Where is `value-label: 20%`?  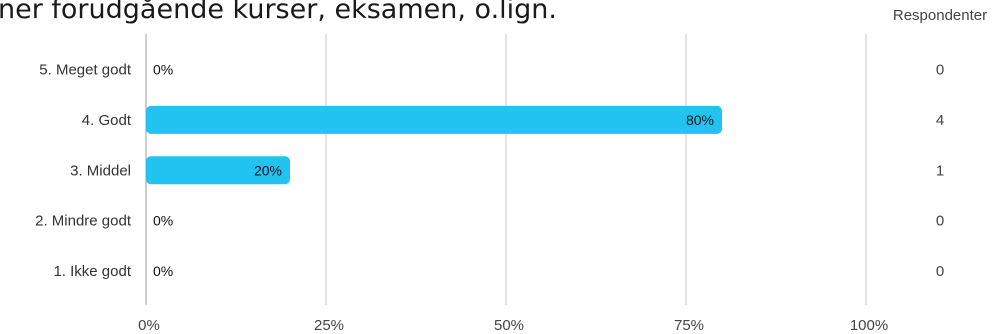 value-label: 20% is located at coordinates (268, 170).